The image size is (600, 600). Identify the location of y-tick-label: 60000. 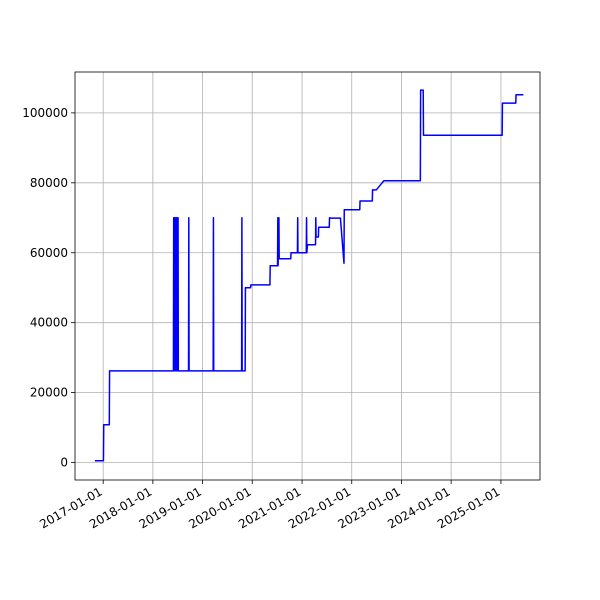
(49, 253).